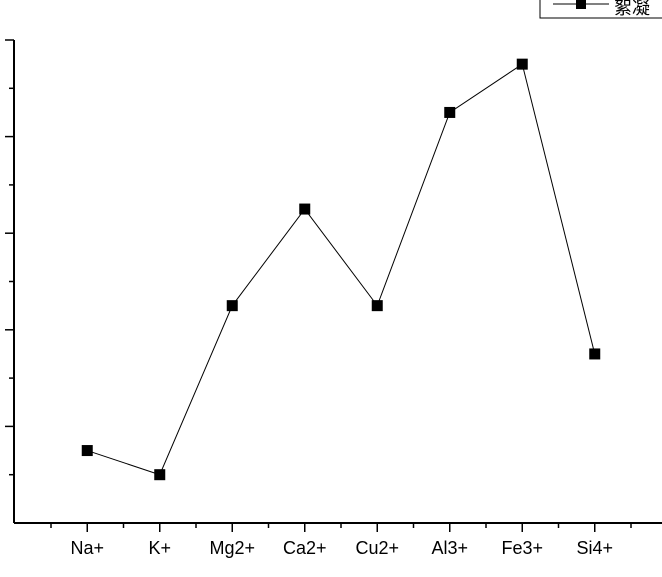  I want to click on legend-marker-sample, so click(581, 4).